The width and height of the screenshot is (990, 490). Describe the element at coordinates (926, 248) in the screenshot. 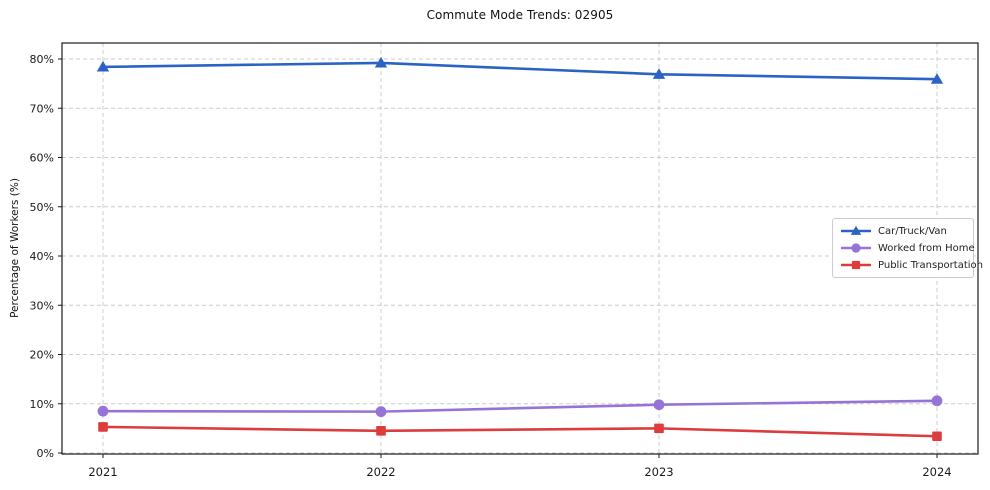

I see `legend-label: Worked from Home` at that location.